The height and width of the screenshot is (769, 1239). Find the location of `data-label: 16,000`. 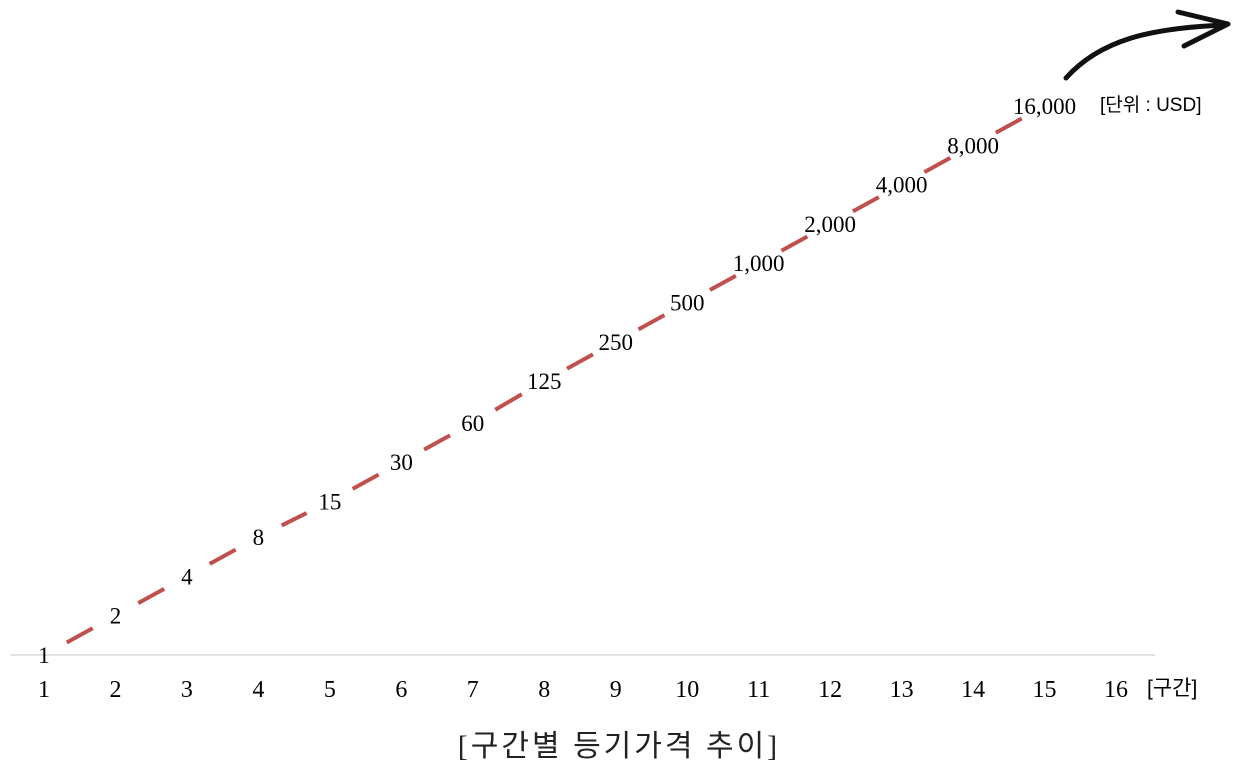

data-label: 16,000 is located at coordinates (1044, 106).